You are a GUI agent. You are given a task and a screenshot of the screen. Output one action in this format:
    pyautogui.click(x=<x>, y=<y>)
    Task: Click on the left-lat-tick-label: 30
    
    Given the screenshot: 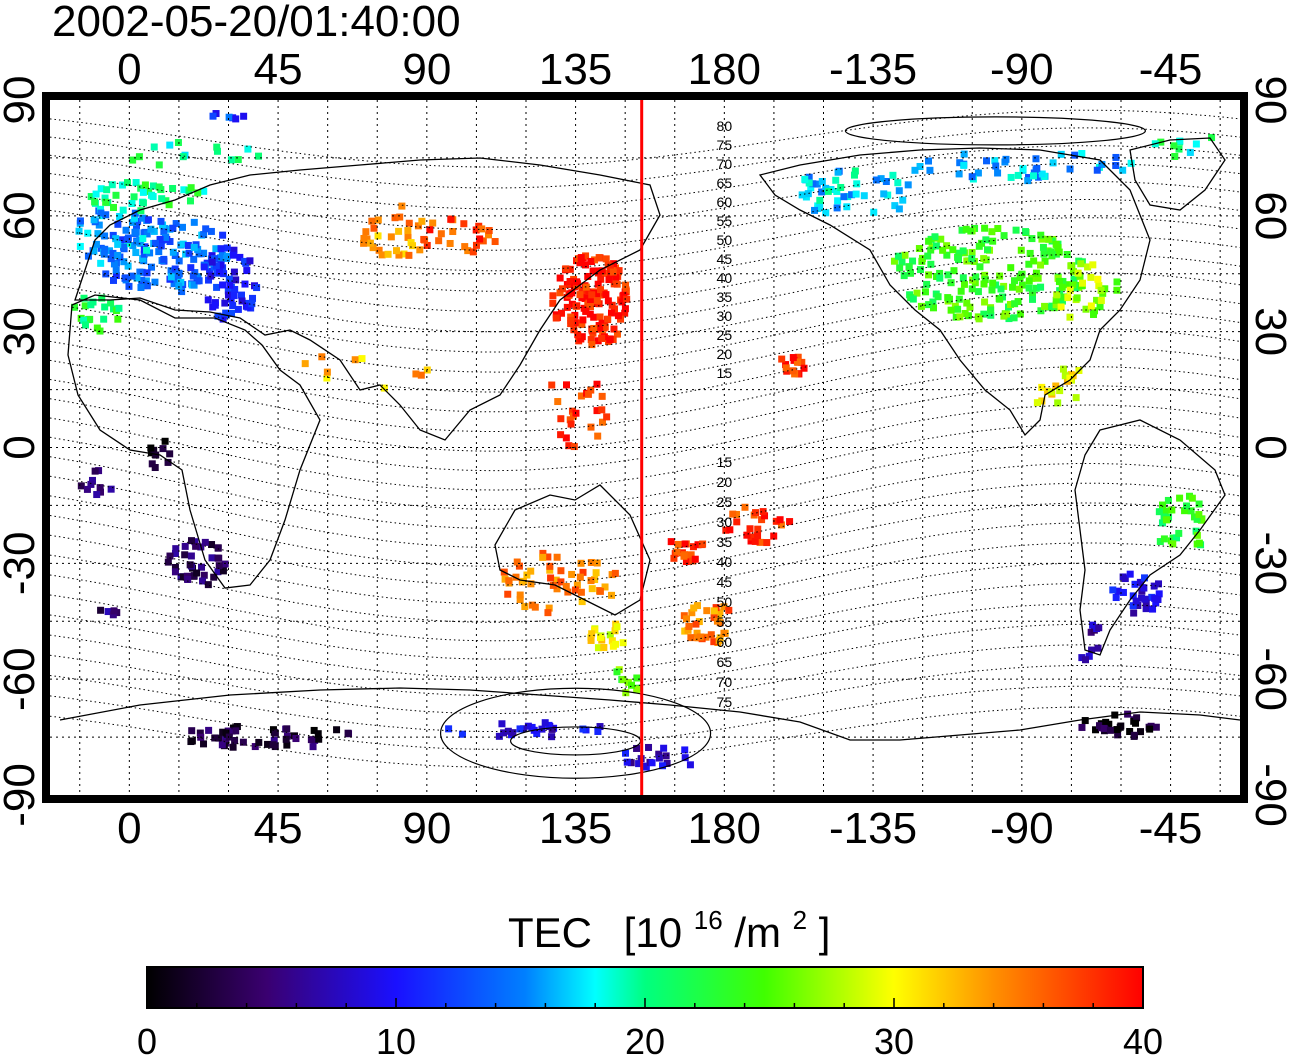 What is the action you would take?
    pyautogui.click(x=22, y=331)
    